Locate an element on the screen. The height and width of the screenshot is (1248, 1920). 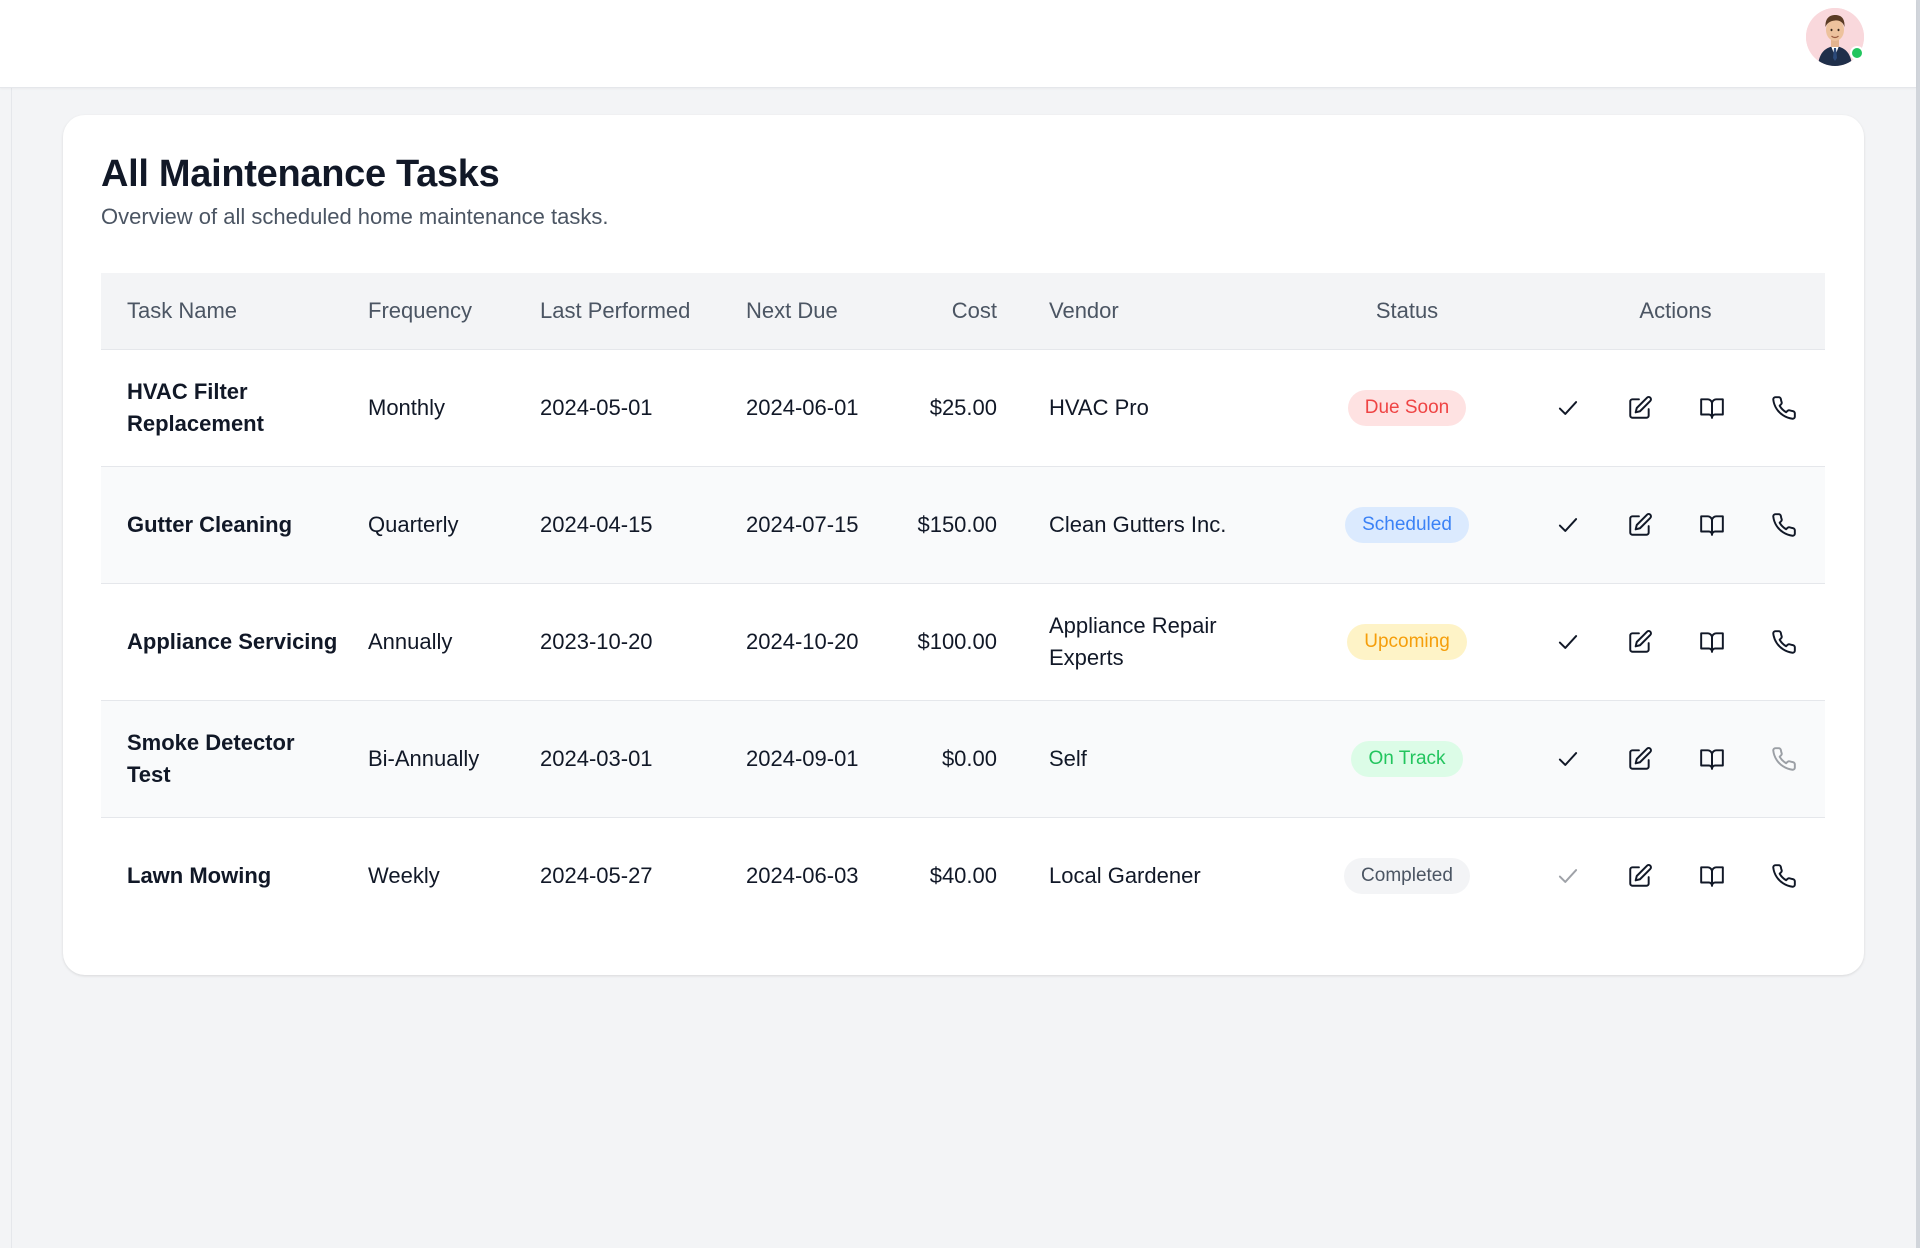
status-badge: Completed is located at coordinates (1407, 875).